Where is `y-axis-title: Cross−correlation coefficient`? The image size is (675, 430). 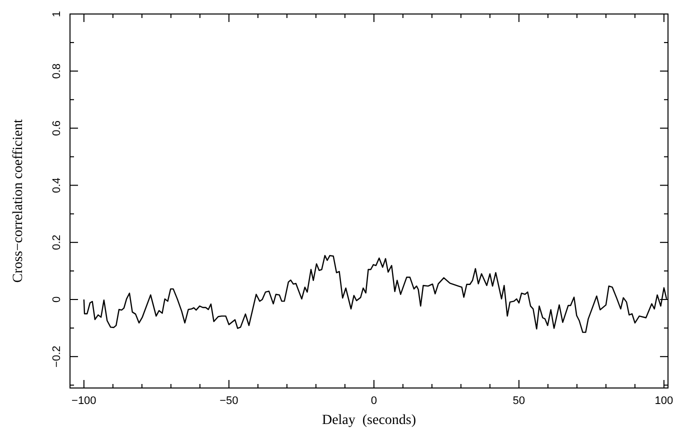
y-axis-title: Cross−correlation coefficient is located at coordinates (18, 201).